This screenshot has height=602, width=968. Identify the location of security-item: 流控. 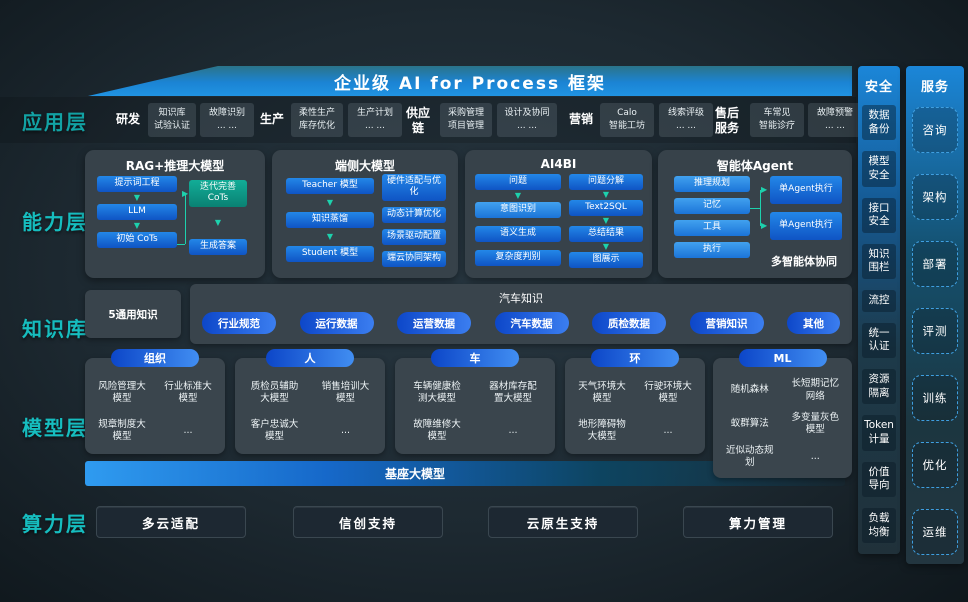
(879, 301).